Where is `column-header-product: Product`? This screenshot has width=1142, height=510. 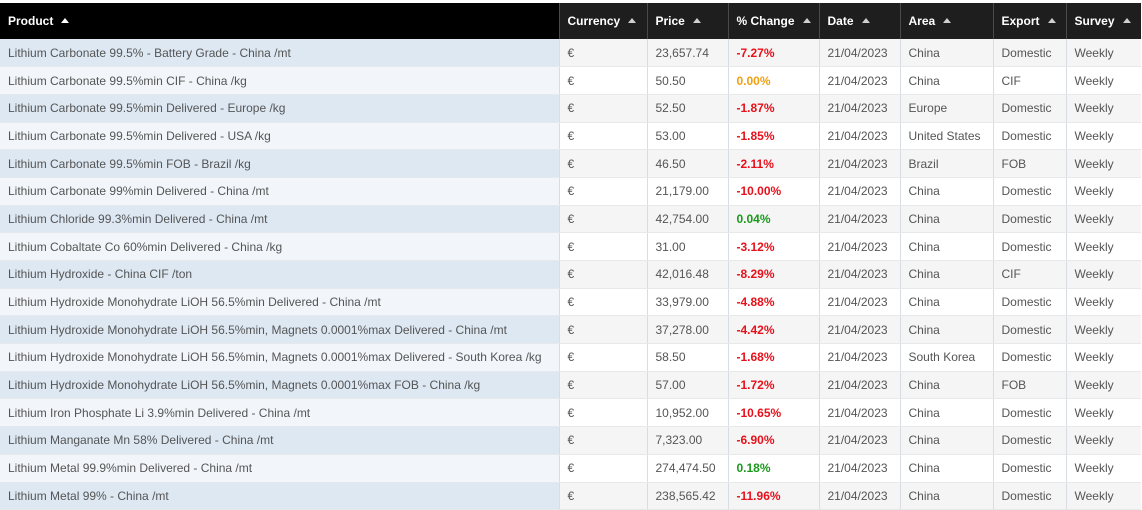 column-header-product: Product is located at coordinates (280, 21).